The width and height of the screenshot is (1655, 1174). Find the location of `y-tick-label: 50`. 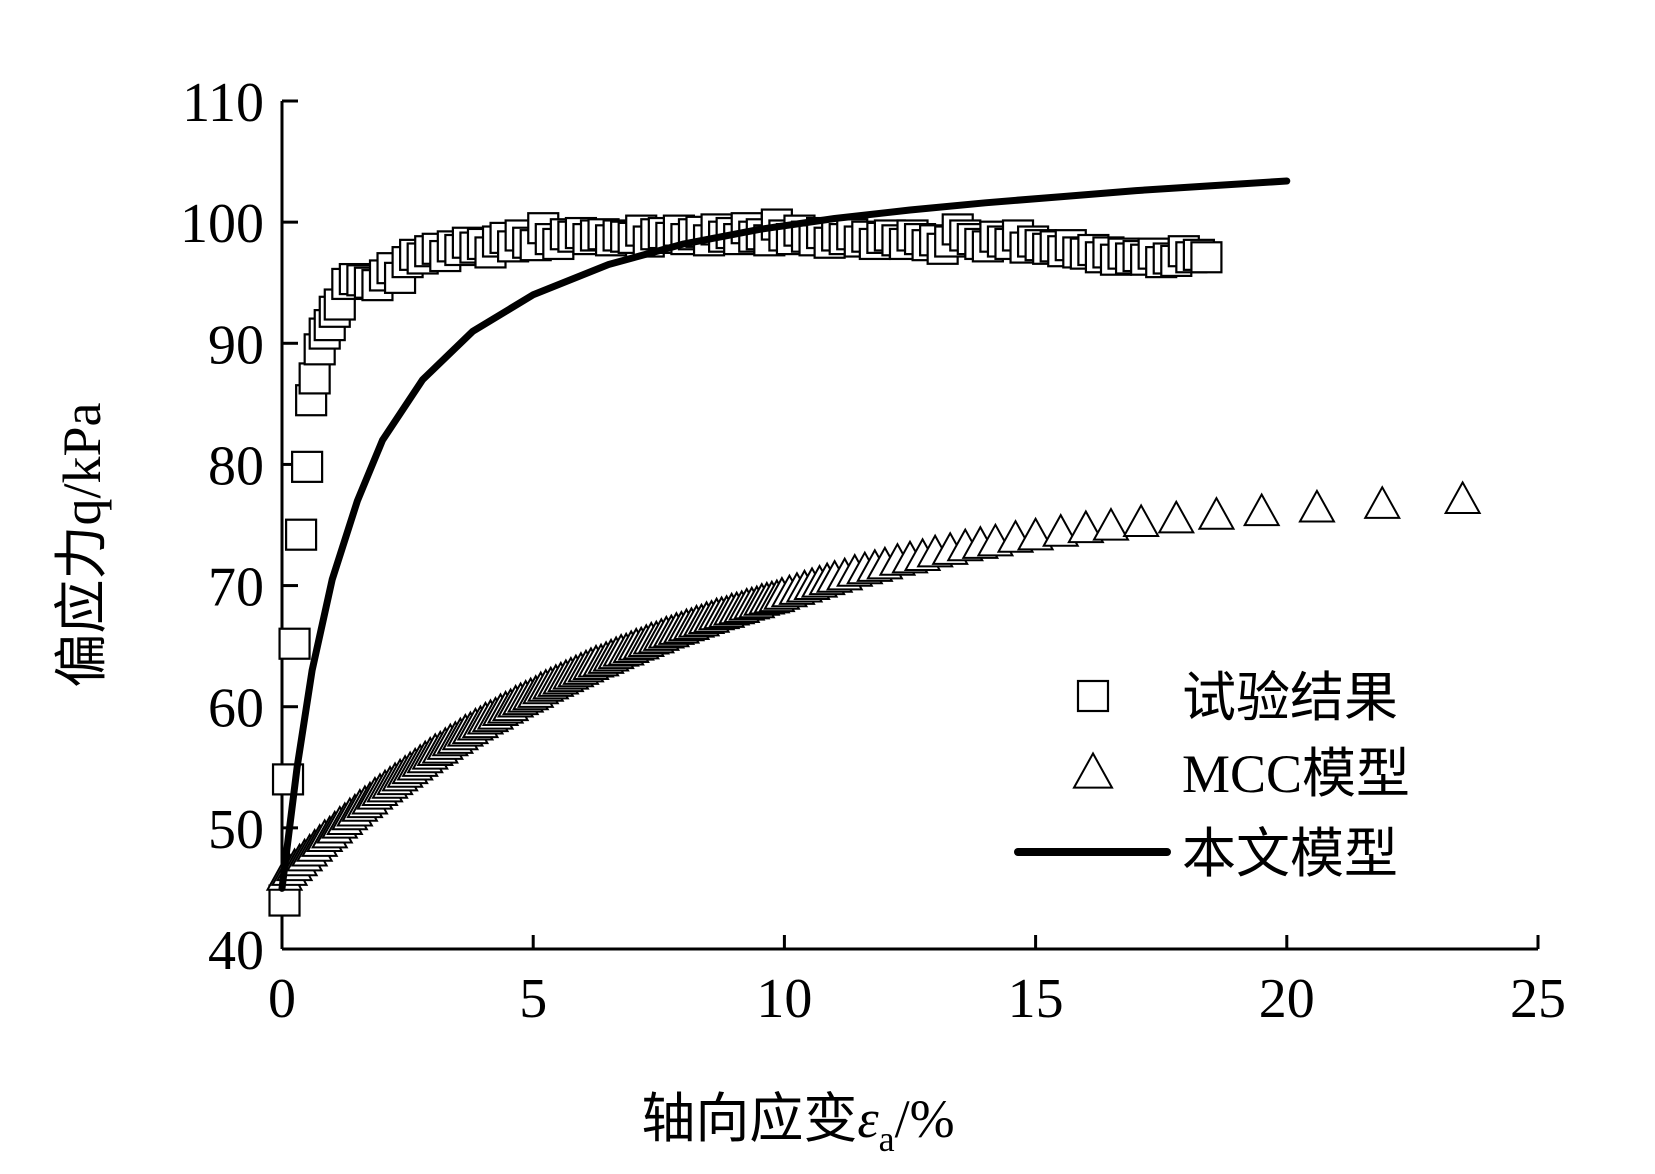

y-tick-label: 50 is located at coordinates (236, 830).